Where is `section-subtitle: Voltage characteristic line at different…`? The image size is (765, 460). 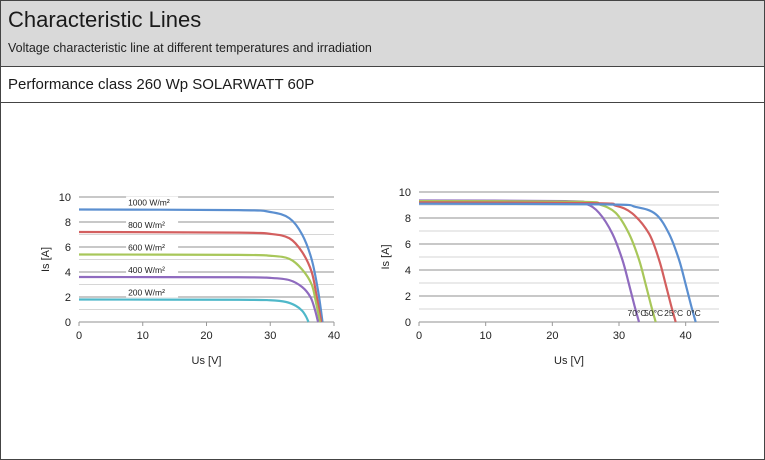 section-subtitle: Voltage characteristic line at different… is located at coordinates (190, 48).